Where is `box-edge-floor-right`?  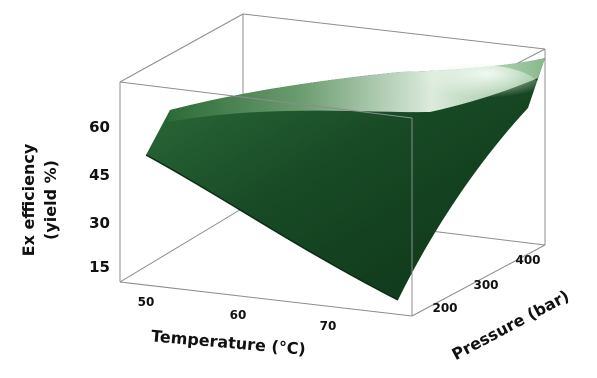
box-edge-floor-right is located at coordinates (478, 280).